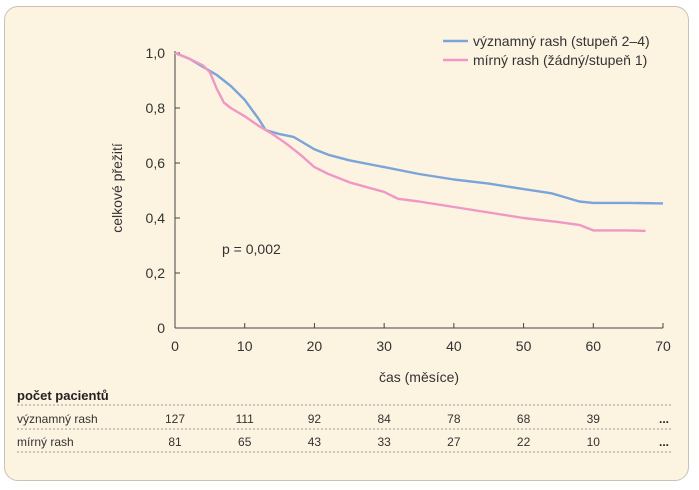 The width and height of the screenshot is (699, 490). Describe the element at coordinates (175, 419) in the screenshot. I see `risk-cell: 127` at that location.